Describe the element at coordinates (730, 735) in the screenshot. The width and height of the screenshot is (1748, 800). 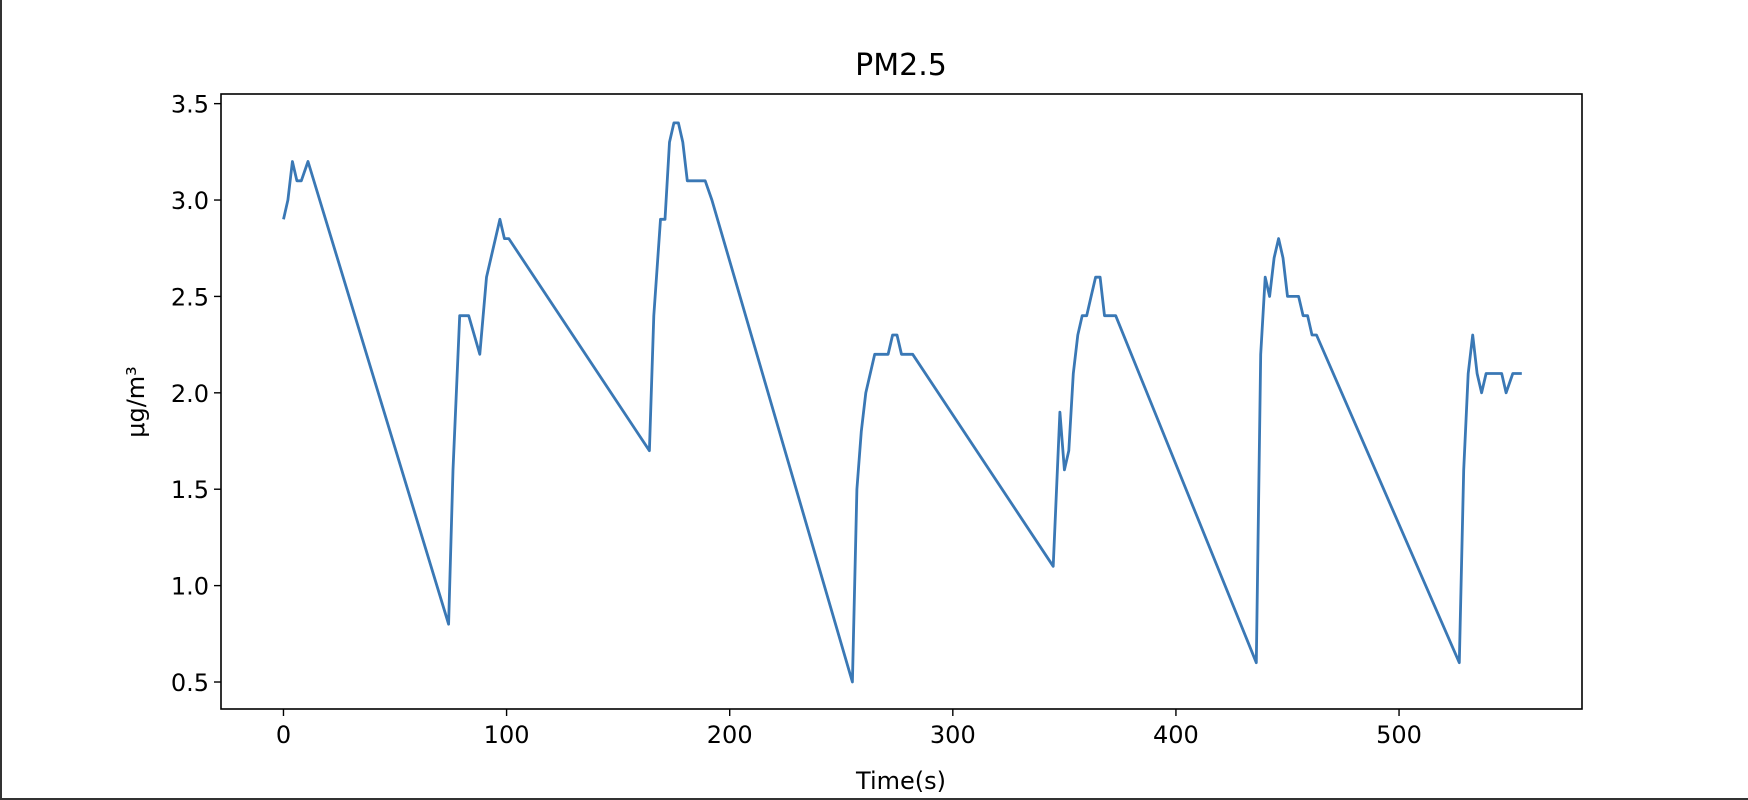
I see `x-tick-label: 200` at that location.